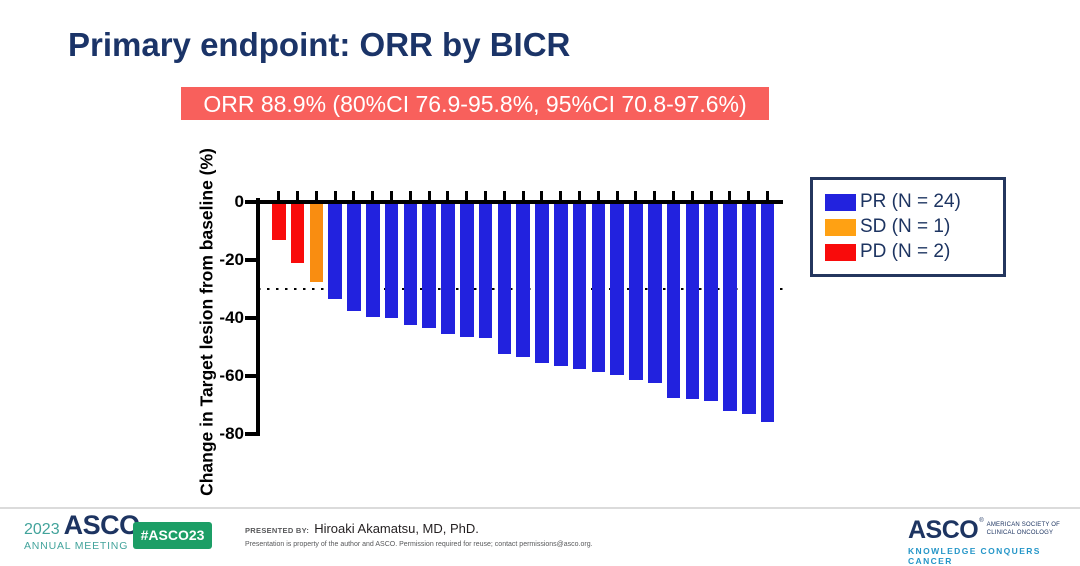  Describe the element at coordinates (1020, 532) in the screenshot. I see `society-name-line2: CLINICAL ONCOLOGY` at that location.